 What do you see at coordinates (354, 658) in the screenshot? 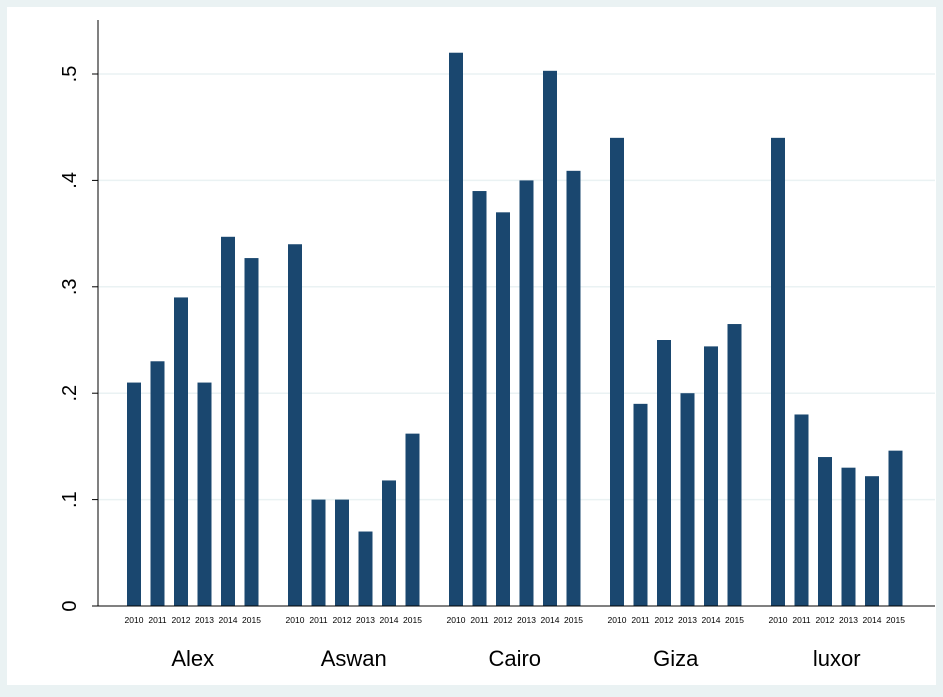
I see `group-label: Aswan` at bounding box center [354, 658].